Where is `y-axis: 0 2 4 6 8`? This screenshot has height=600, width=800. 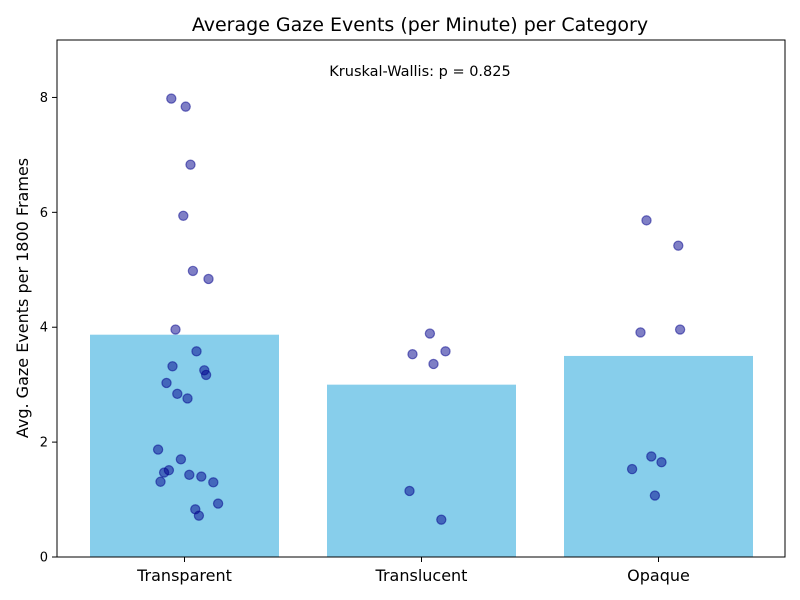
y-axis: 0 2 4 6 8 is located at coordinates (48, 328).